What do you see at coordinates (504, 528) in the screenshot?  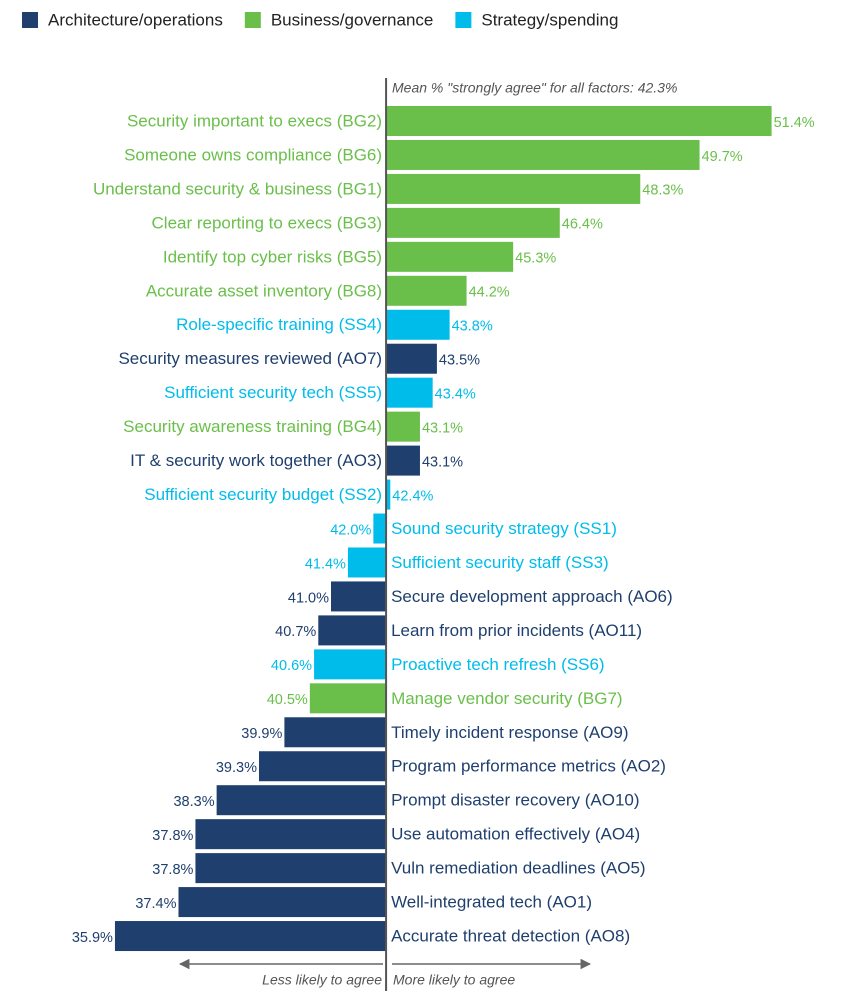 I see `category-label: Sound security strategy (SS1)` at bounding box center [504, 528].